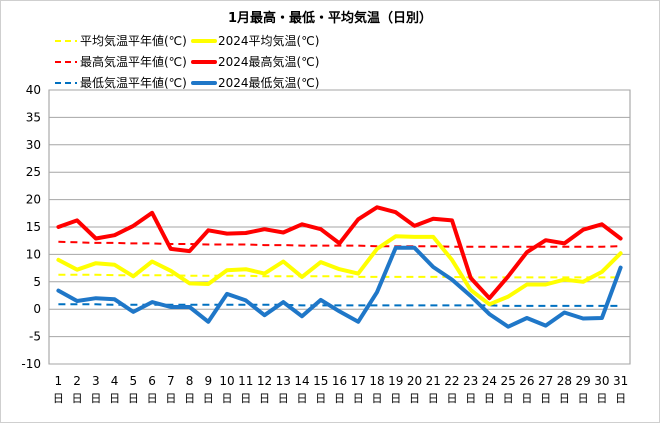  What do you see at coordinates (152, 381) in the screenshot?
I see `x-tick-label: 6` at bounding box center [152, 381].